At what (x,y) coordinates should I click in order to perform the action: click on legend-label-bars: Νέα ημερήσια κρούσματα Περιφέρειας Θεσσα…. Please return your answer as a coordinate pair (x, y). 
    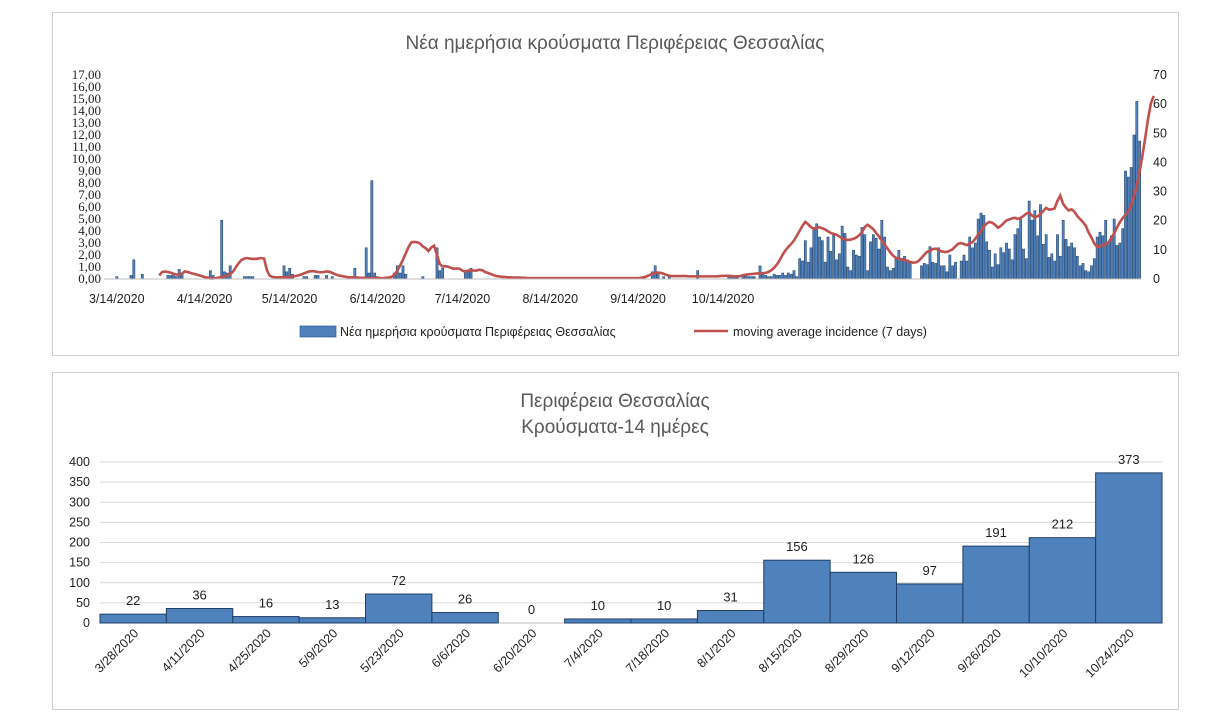
    Looking at the image, I should click on (478, 332).